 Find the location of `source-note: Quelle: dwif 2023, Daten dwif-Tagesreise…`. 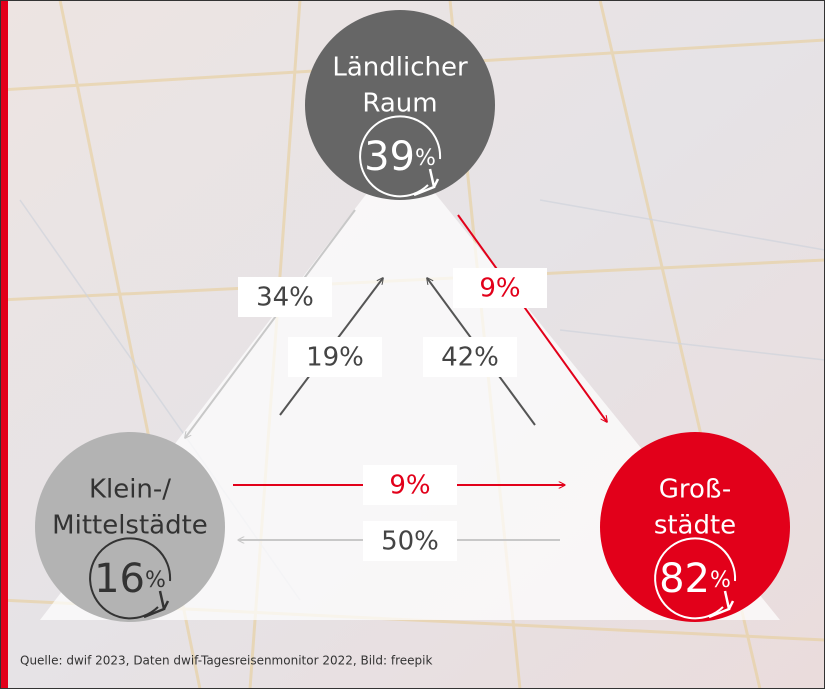

source-note: Quelle: dwif 2023, Daten dwif-Tagesreise… is located at coordinates (226, 661).